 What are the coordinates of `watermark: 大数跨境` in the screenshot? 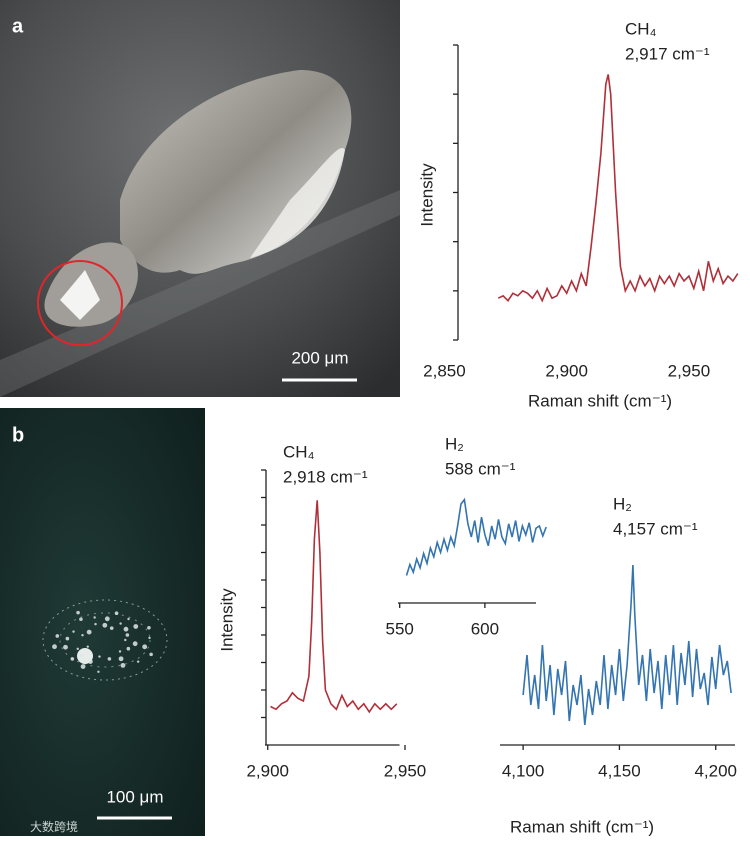 It's located at (54, 826).